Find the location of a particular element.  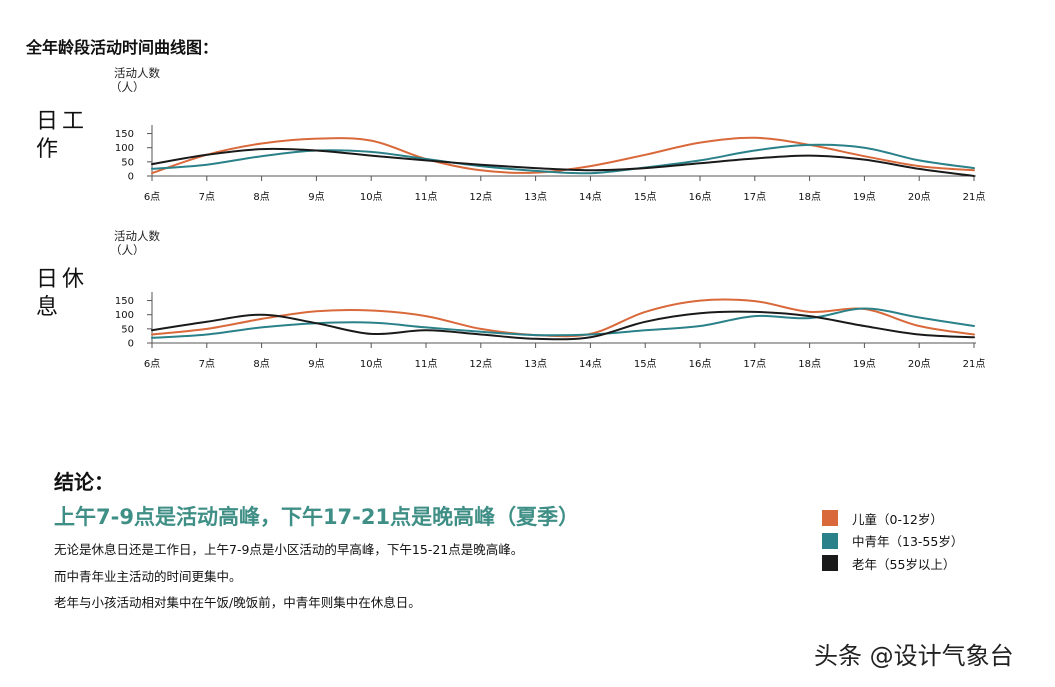

conclusion-heading: 结论： is located at coordinates (84, 482).